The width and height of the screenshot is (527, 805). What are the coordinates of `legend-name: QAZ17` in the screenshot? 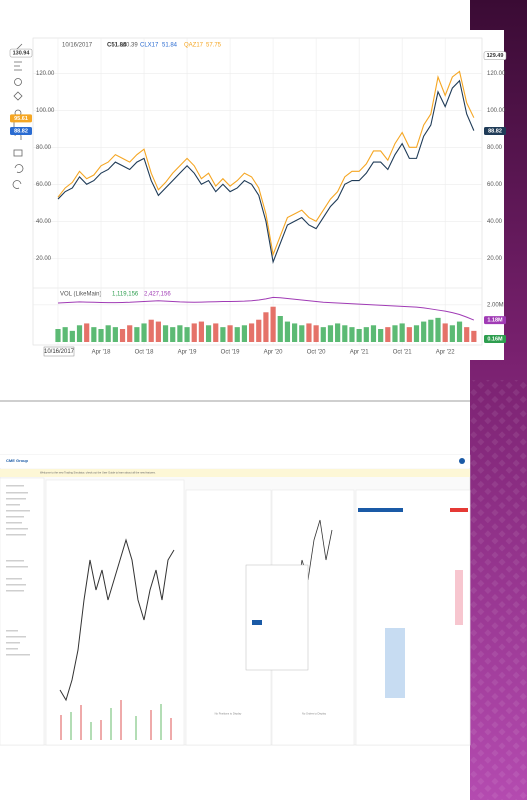 It's located at (194, 46).